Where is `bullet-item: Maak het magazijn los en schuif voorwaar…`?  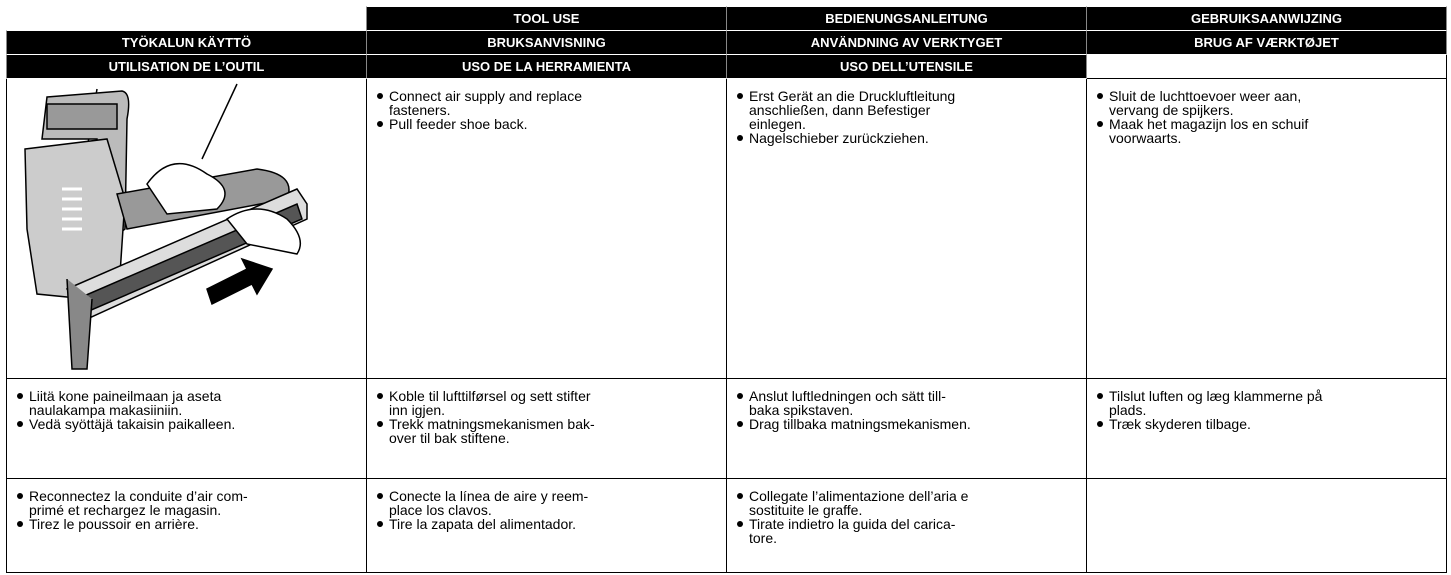
bullet-item: Maak het magazijn los en schuif voorwaar… is located at coordinates (1266, 131).